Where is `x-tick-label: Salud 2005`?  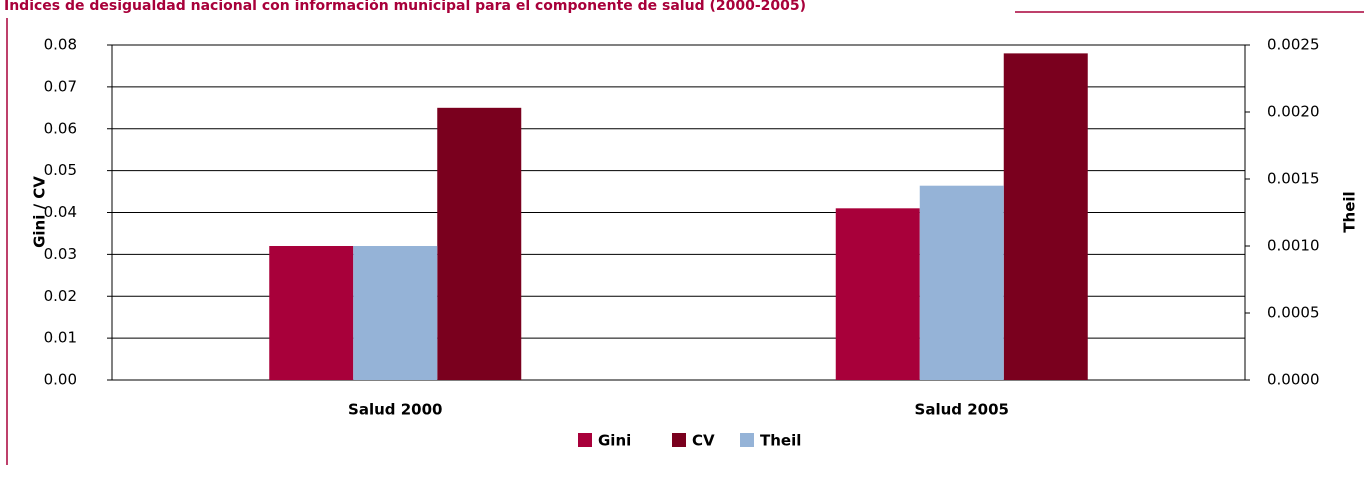
x-tick-label: Salud 2005 is located at coordinates (962, 410).